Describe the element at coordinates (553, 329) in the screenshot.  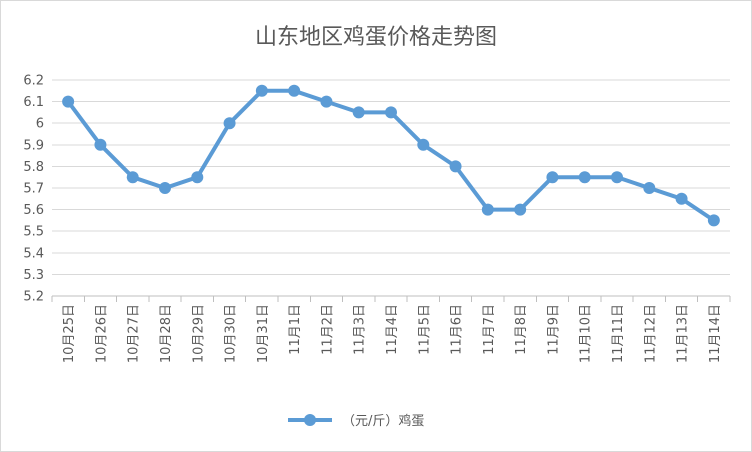
I see `x-tick-label: 11月9日` at that location.